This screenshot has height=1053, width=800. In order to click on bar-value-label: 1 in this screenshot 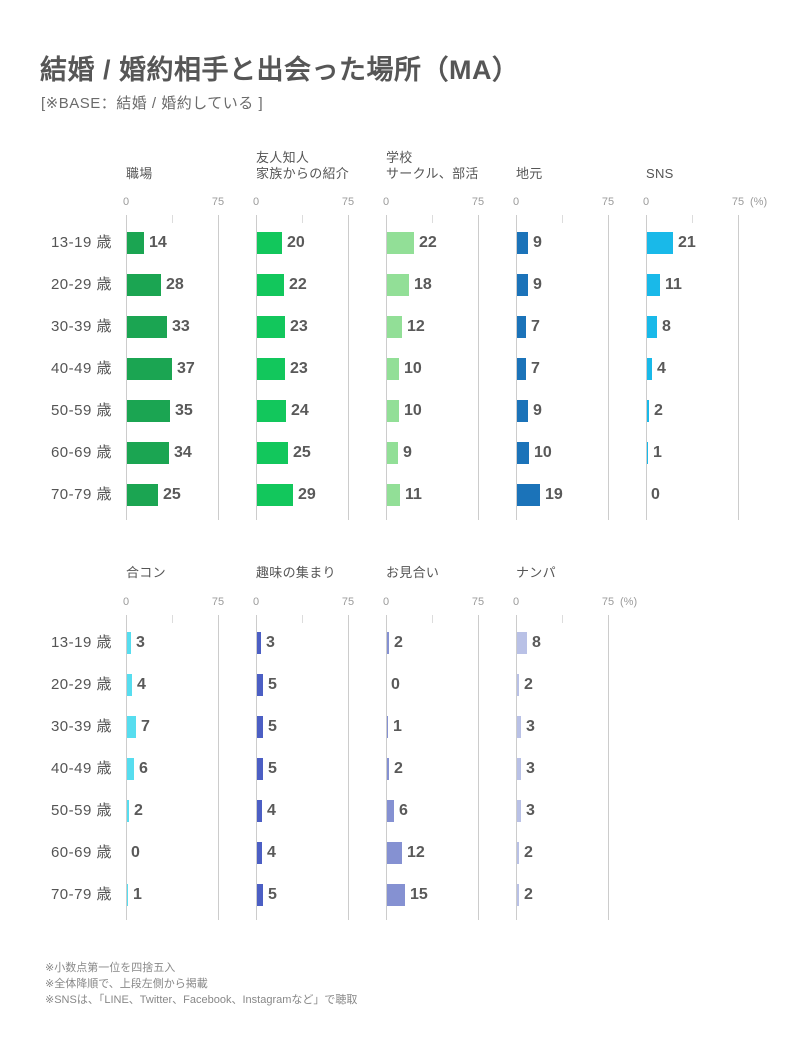, I will do `click(397, 726)`.